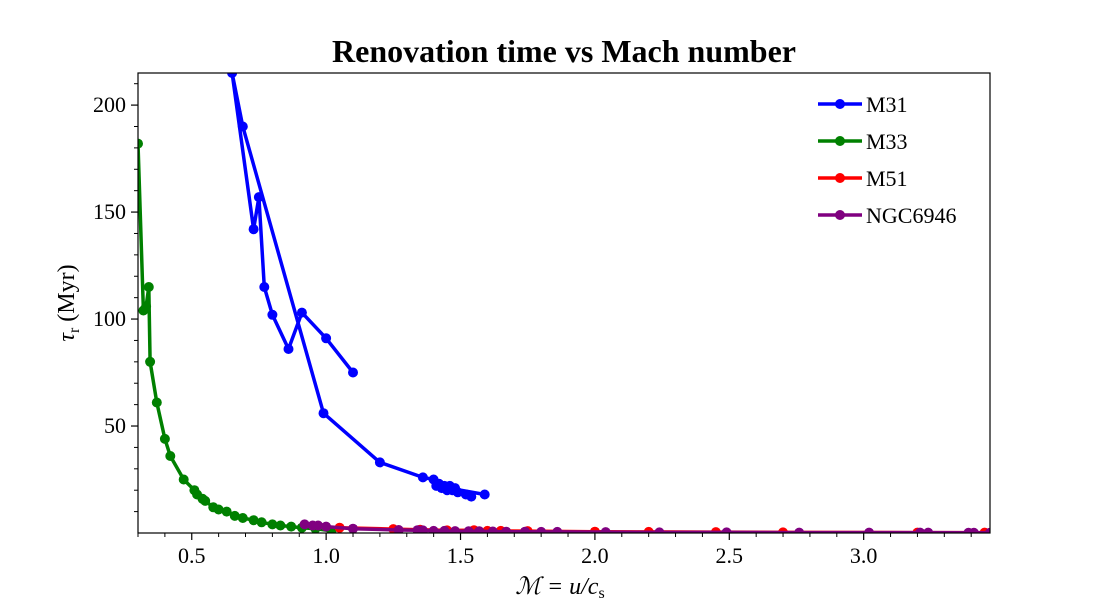 Image resolution: width=1100 pixels, height=600 pixels. I want to click on y-tick-label: 100, so click(109, 318).